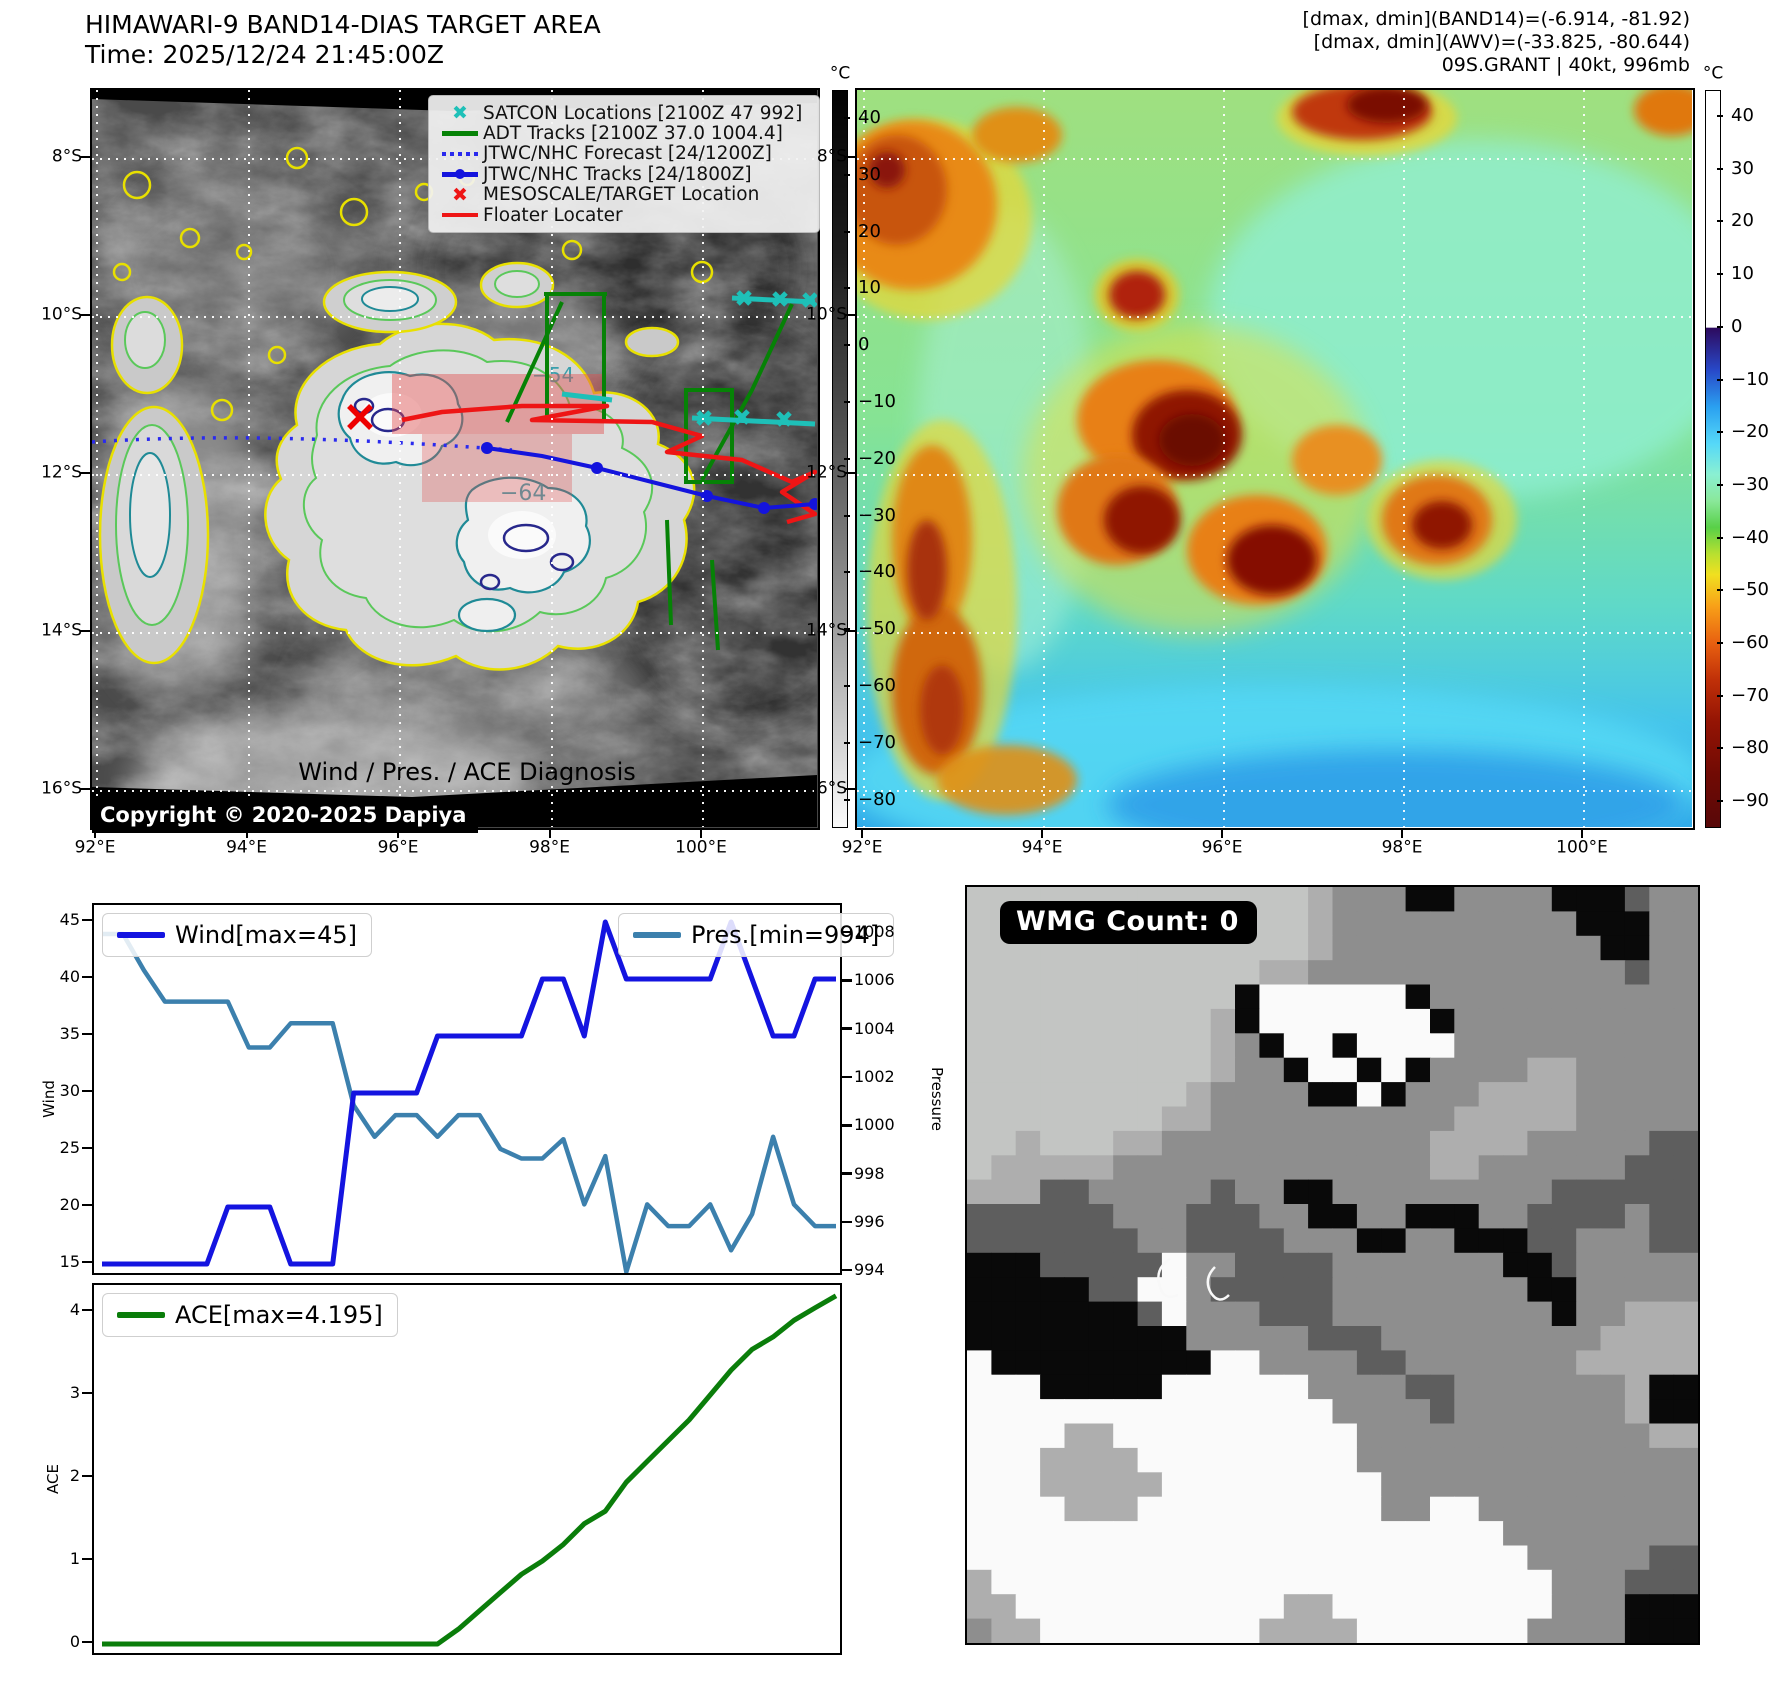  Describe the element at coordinates (657, 935) in the screenshot. I see `pressure-legend-sample` at that location.